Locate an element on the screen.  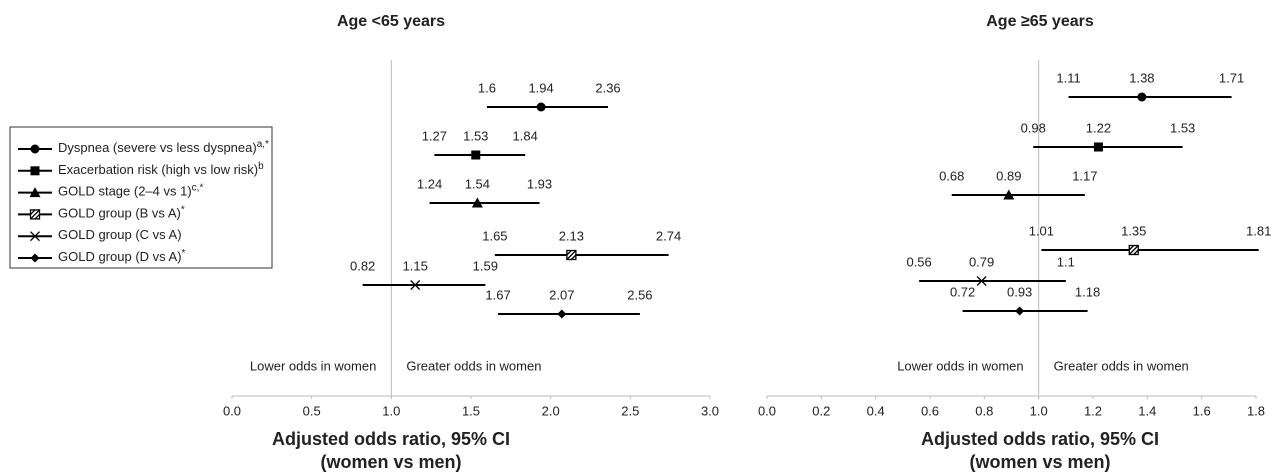
data-label: 1.84 is located at coordinates (525, 135).